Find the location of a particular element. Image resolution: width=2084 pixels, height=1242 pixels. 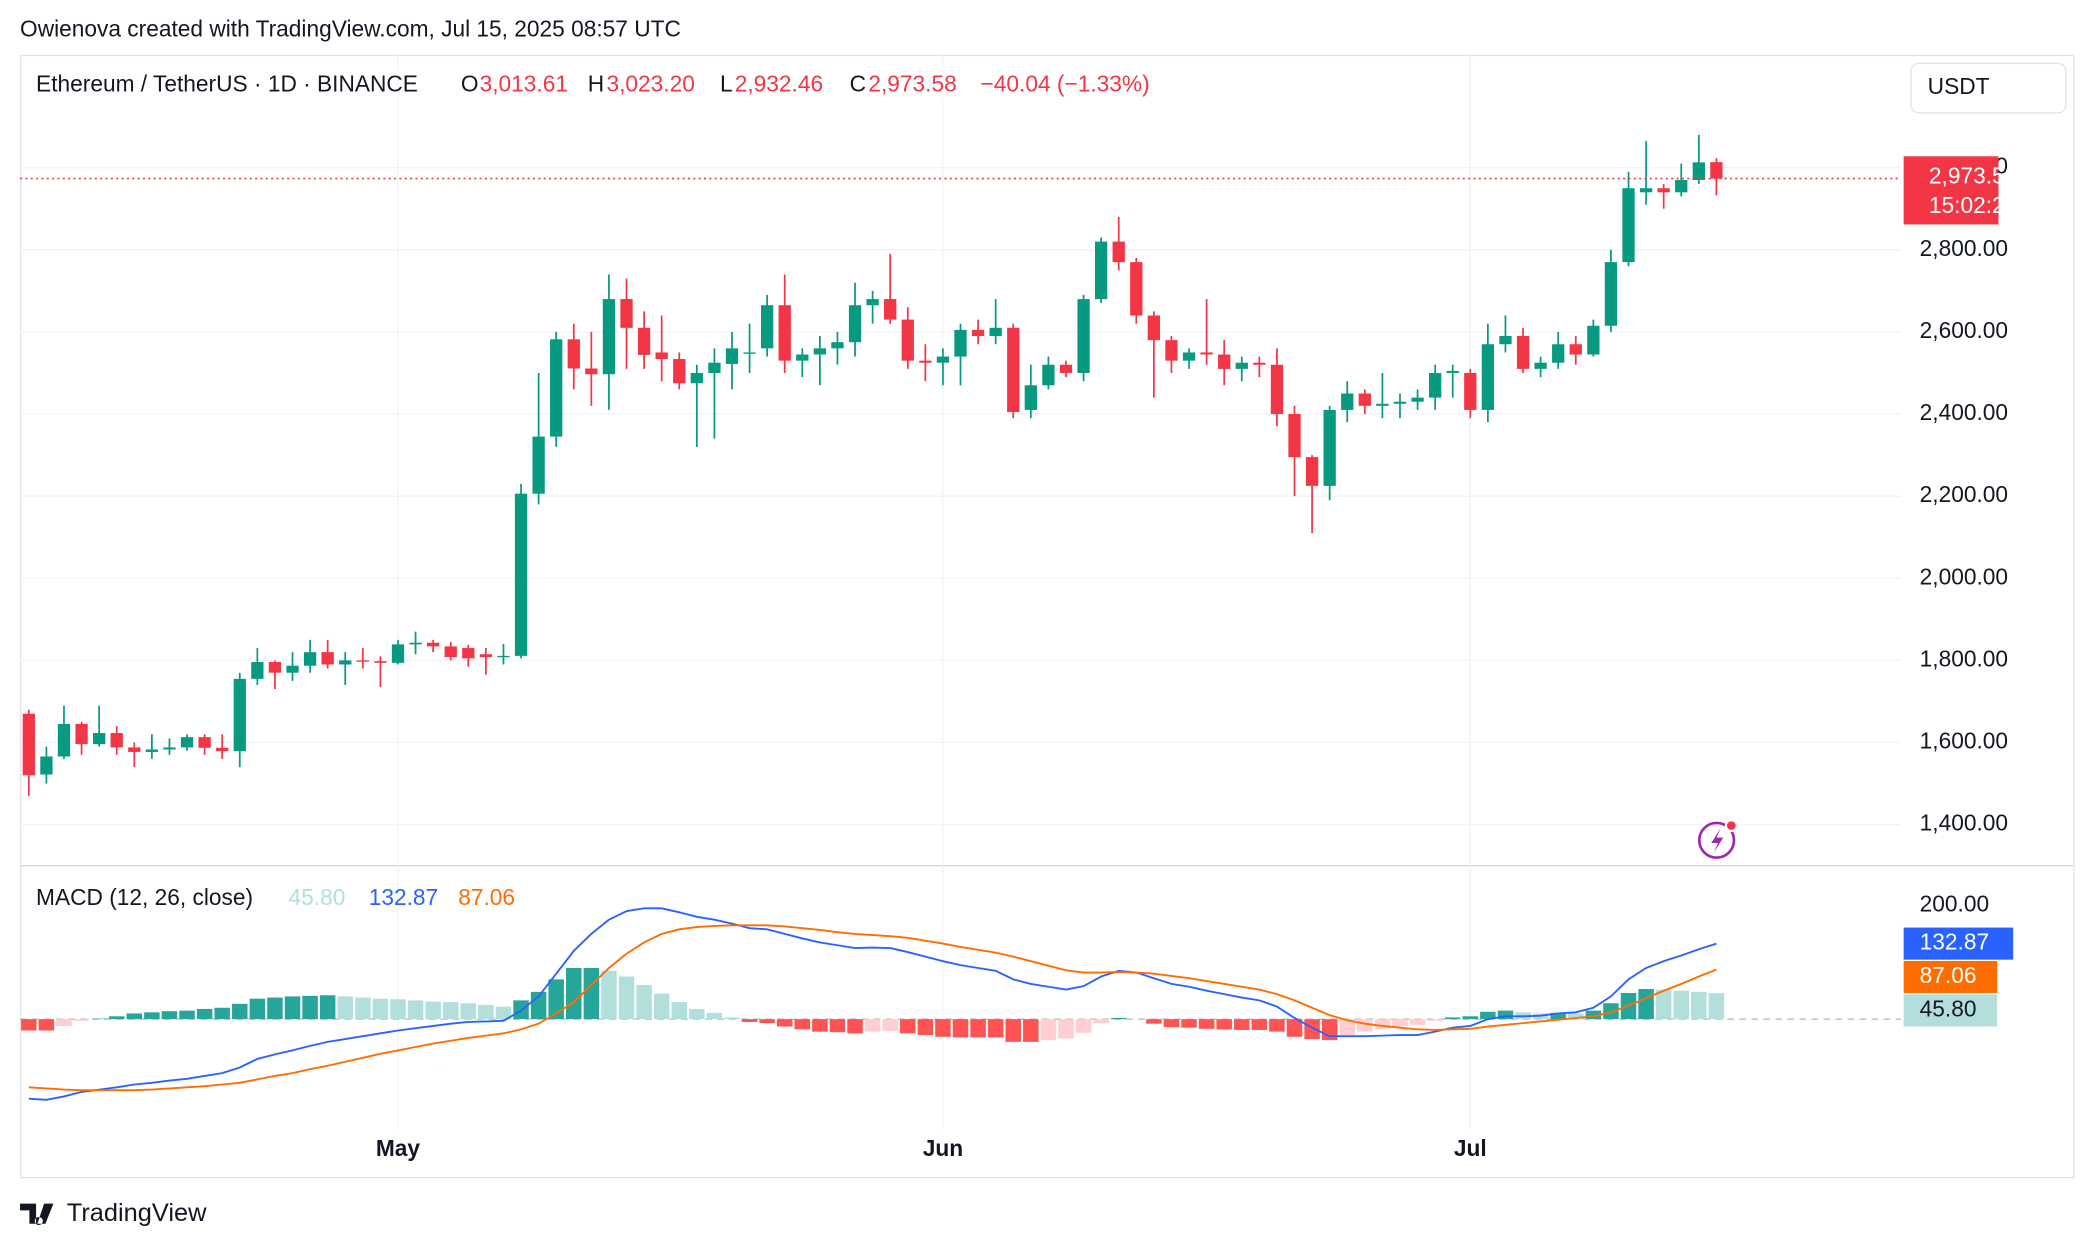

y-tick-label: 1,800.00 is located at coordinates (1964, 658).